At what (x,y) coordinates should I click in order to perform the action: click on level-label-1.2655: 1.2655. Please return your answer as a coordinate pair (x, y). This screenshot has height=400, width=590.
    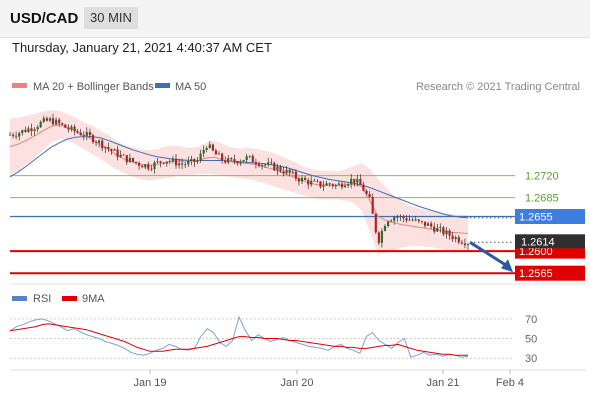
    Looking at the image, I should click on (536, 218).